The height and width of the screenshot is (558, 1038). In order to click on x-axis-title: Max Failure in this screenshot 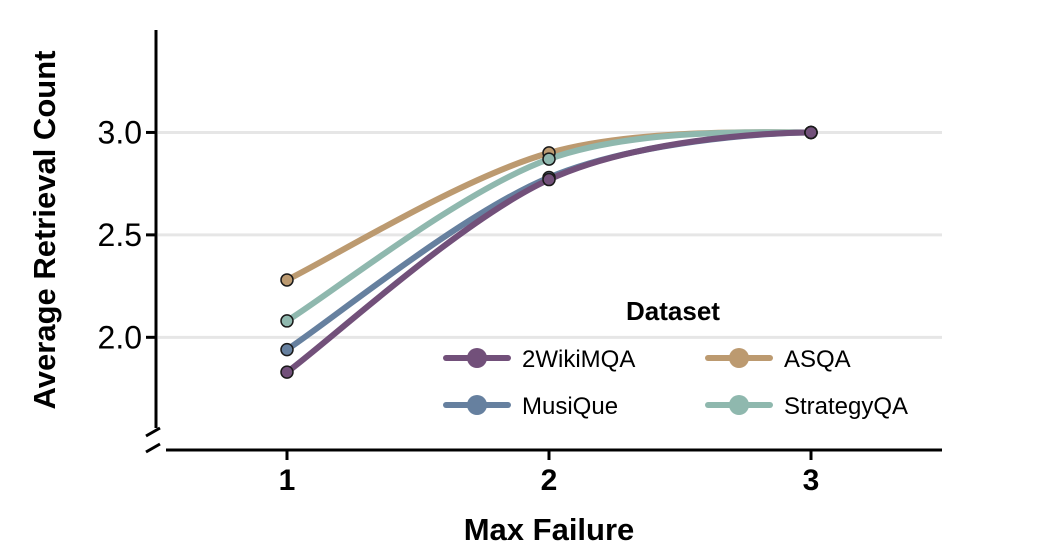, I will do `click(549, 529)`.